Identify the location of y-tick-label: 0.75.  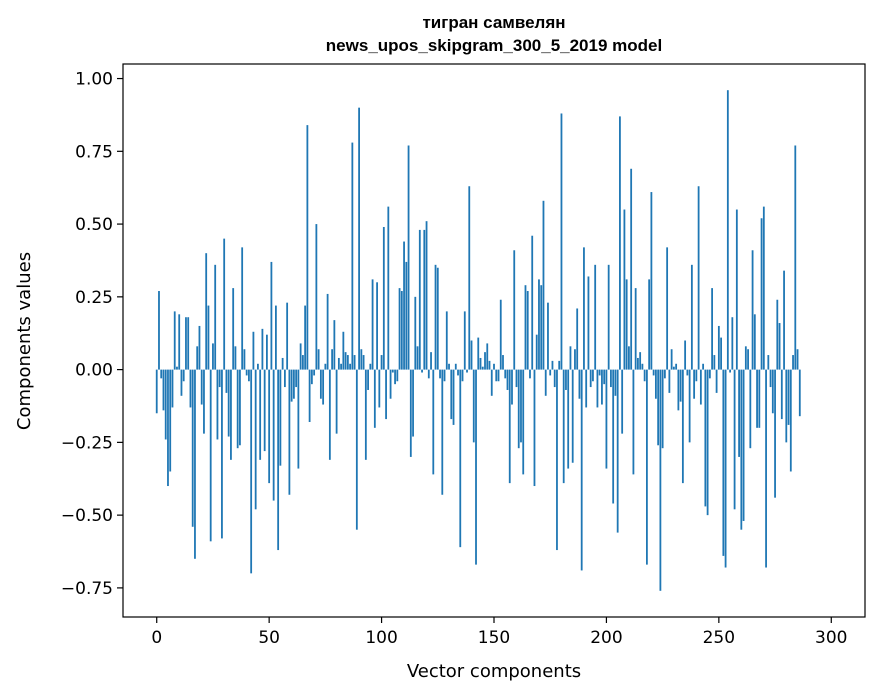
(94, 152).